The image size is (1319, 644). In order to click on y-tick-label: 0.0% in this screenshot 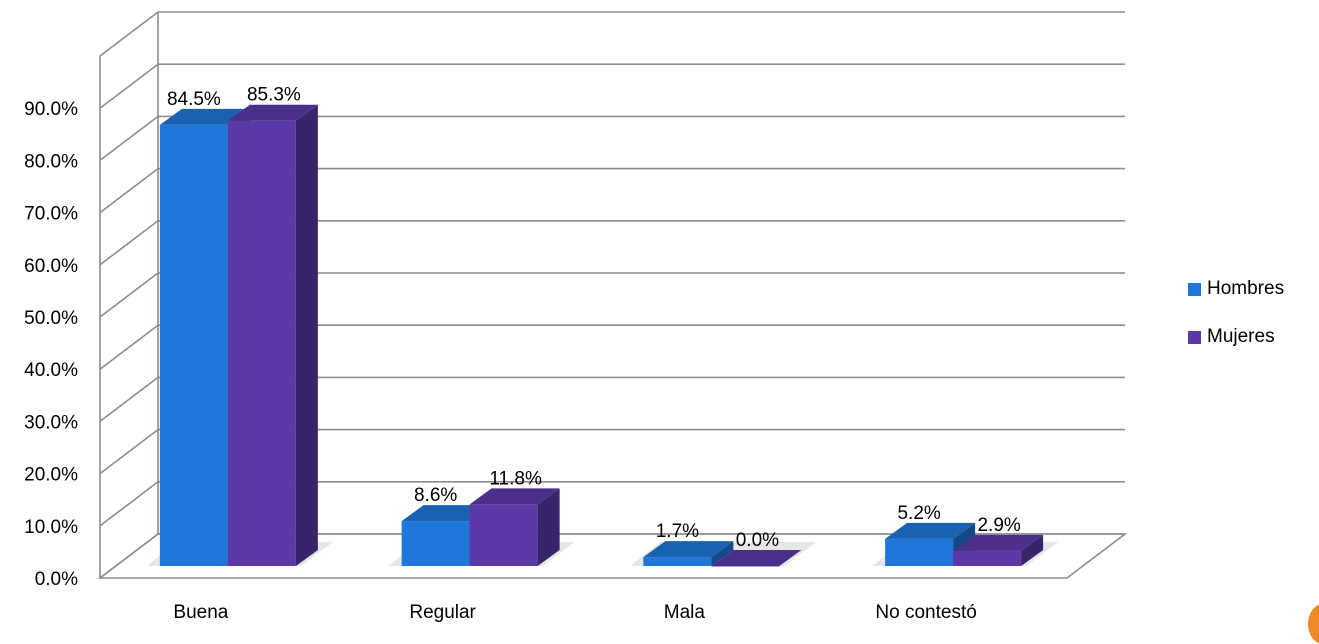, I will do `click(56, 579)`.